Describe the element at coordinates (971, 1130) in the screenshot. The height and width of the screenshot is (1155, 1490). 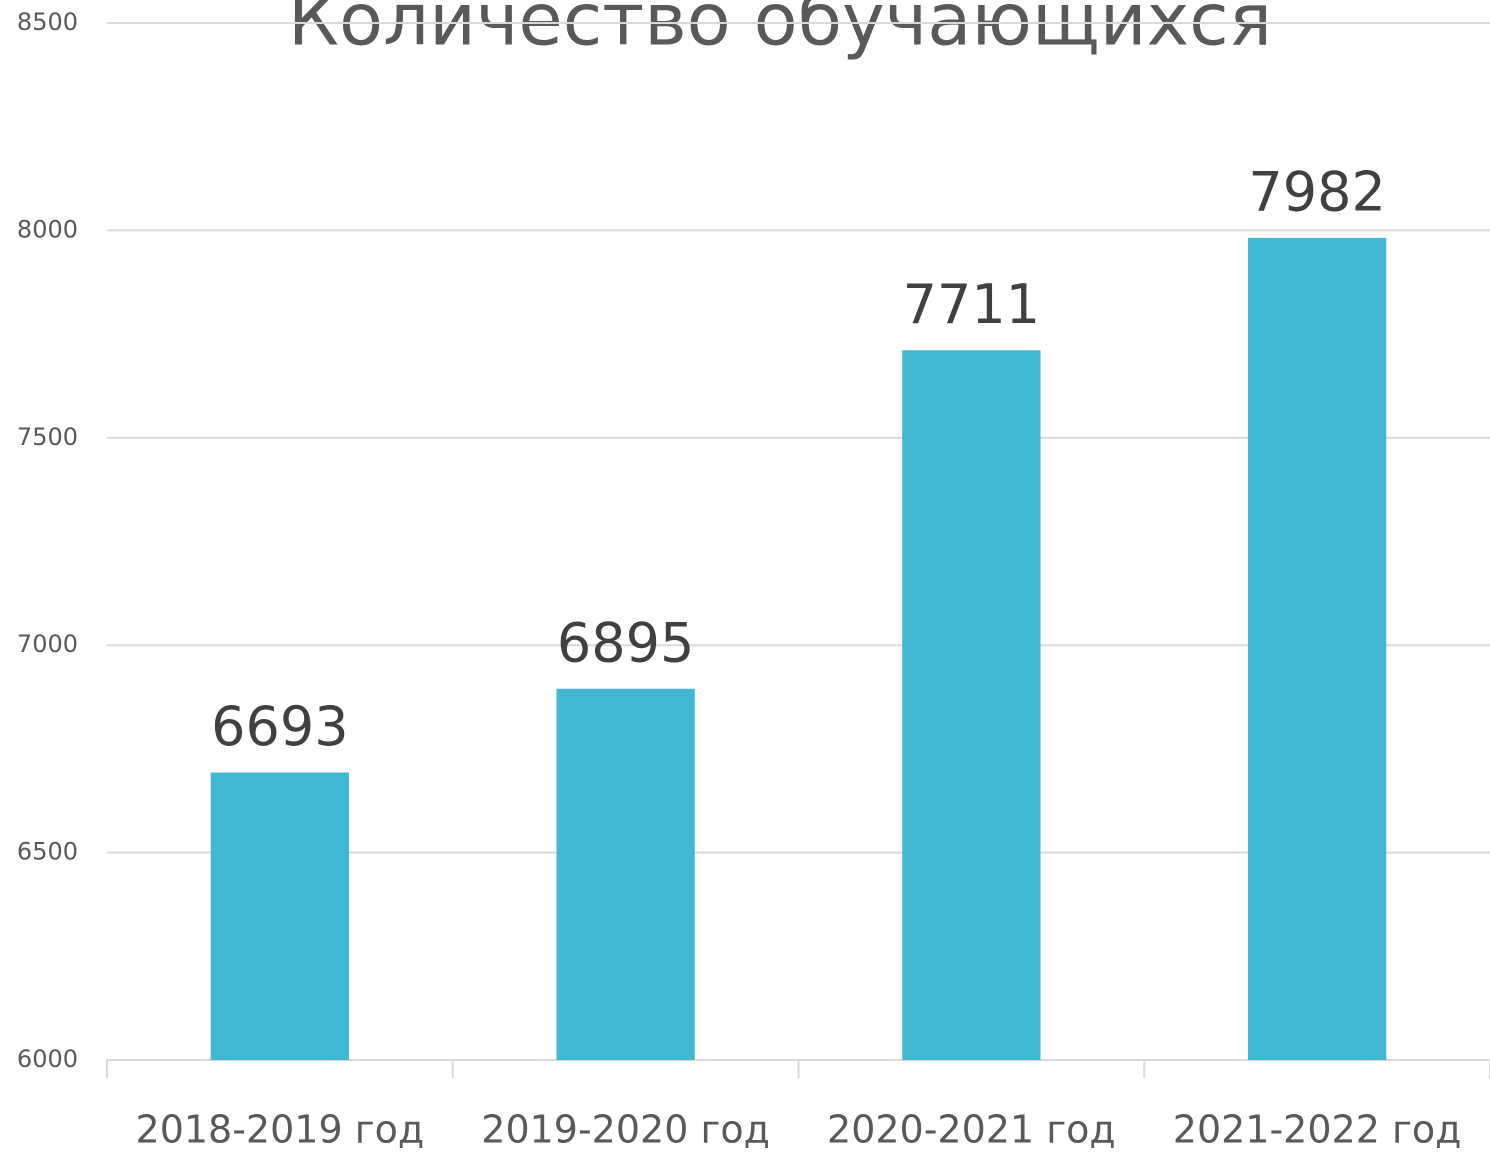
I see `x-tick-label: 2020-2021 год` at that location.